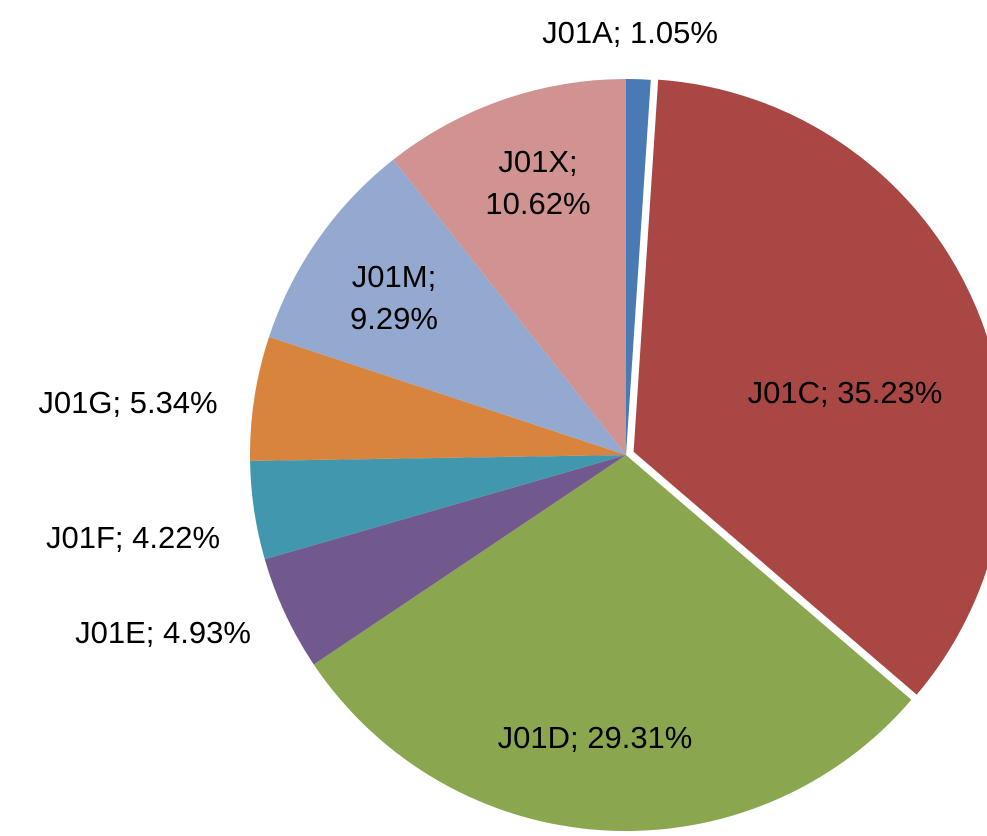  Describe the element at coordinates (133, 537) in the screenshot. I see `data-label: J01F; 4.22%` at that location.